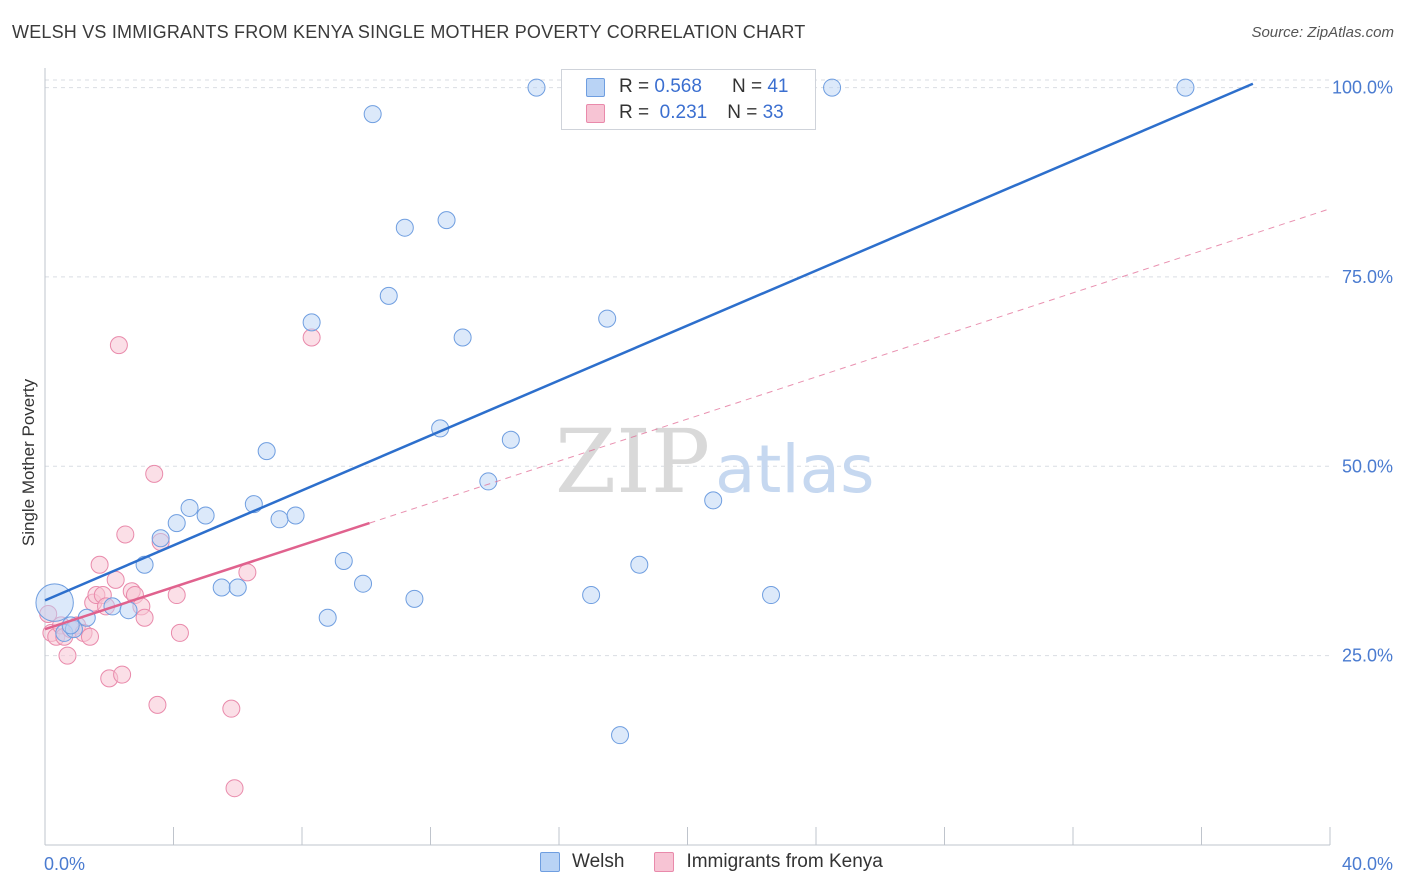 The width and height of the screenshot is (1406, 892). I want to click on legend-r-value: 0.231, so click(683, 112).